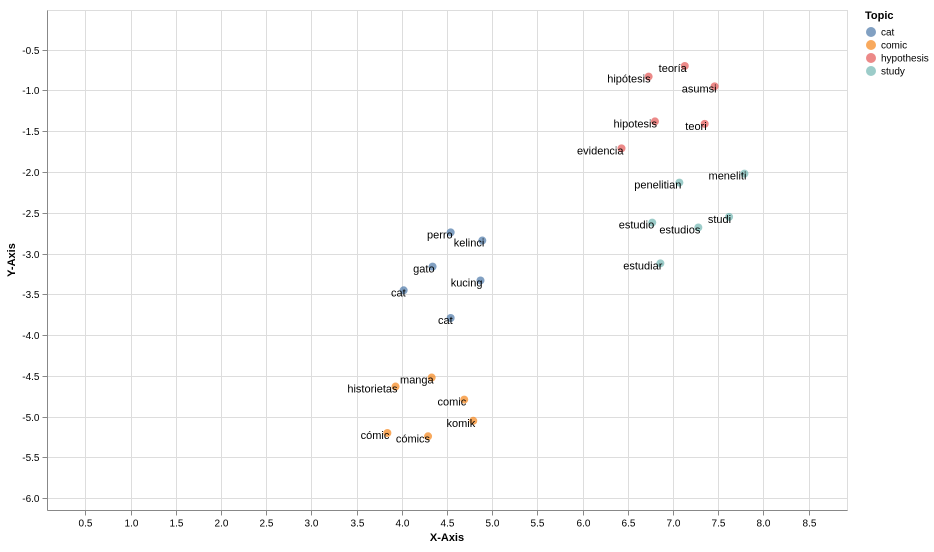 The height and width of the screenshot is (552, 934). I want to click on x-tick-label: 7.5, so click(719, 524).